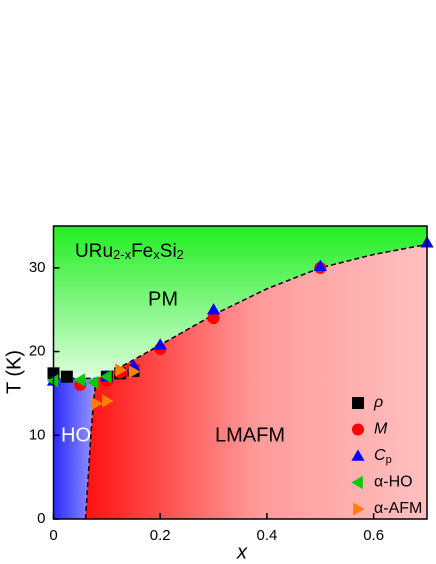  What do you see at coordinates (142, 251) in the screenshot?
I see `title-part: Fe` at bounding box center [142, 251].